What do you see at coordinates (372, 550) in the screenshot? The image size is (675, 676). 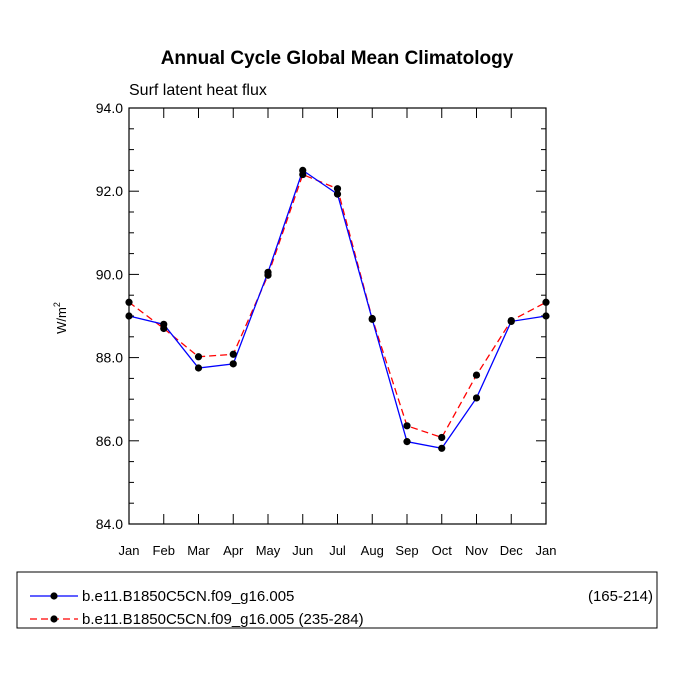 I see `x-tick-label: Aug` at bounding box center [372, 550].